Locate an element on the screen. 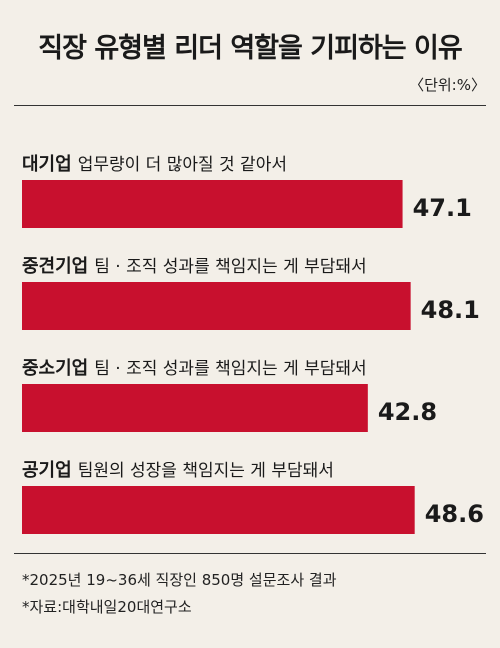 Image resolution: width=500 pixels, height=648 pixels. unit-label: 〈단위:%〉 is located at coordinates (447, 85).